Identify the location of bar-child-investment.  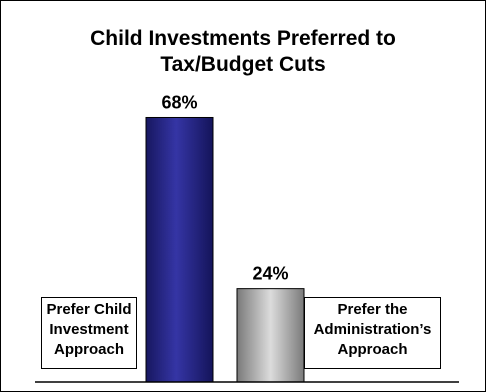
(179, 249).